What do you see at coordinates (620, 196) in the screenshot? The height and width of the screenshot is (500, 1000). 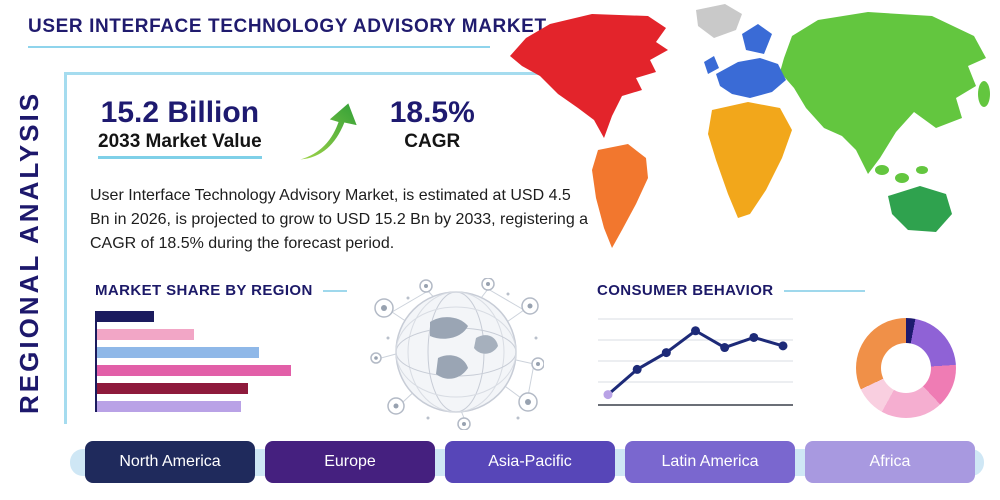 I see `map-south-america` at bounding box center [620, 196].